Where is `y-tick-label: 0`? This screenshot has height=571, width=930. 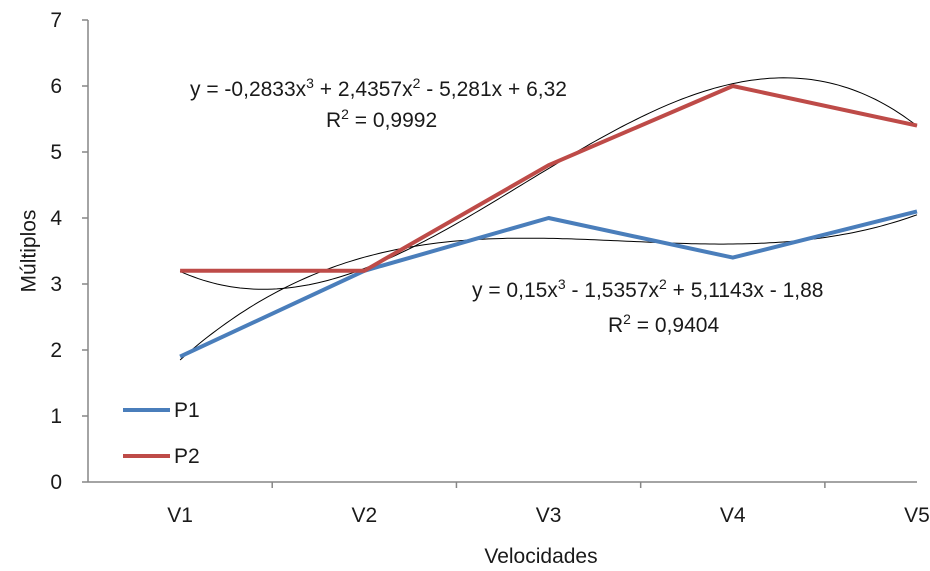
y-tick-label: 0 is located at coordinates (56, 482).